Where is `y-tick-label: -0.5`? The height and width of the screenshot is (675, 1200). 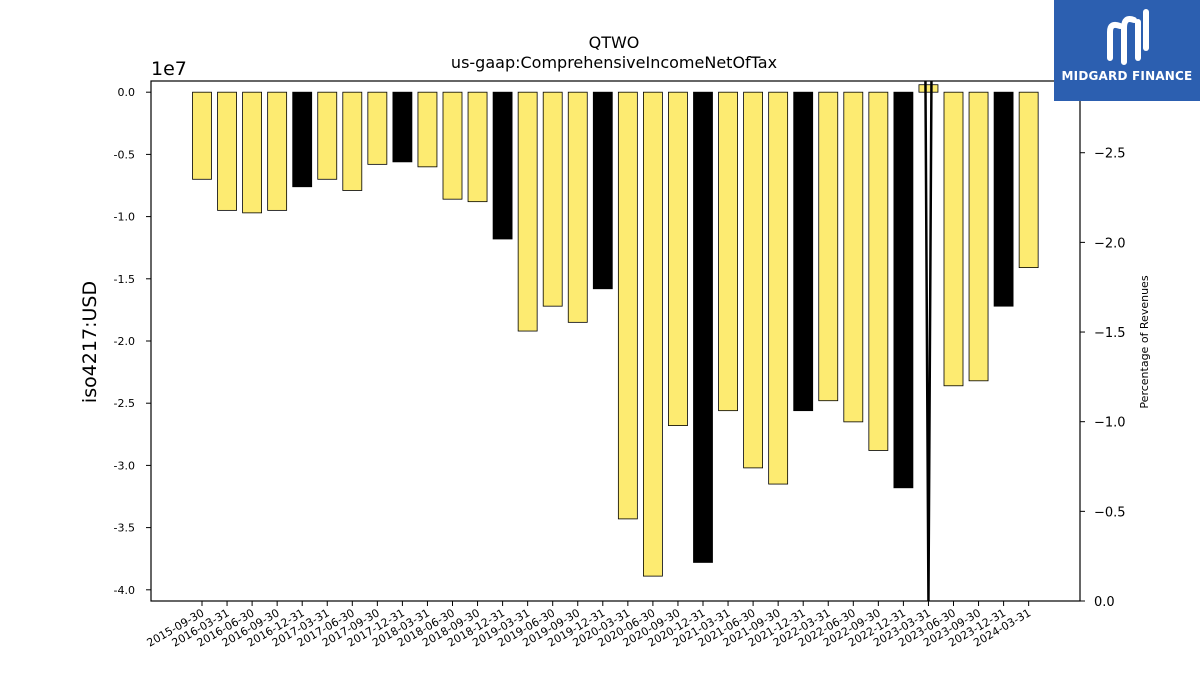
y-tick-label: -0.5 is located at coordinates (124, 154).